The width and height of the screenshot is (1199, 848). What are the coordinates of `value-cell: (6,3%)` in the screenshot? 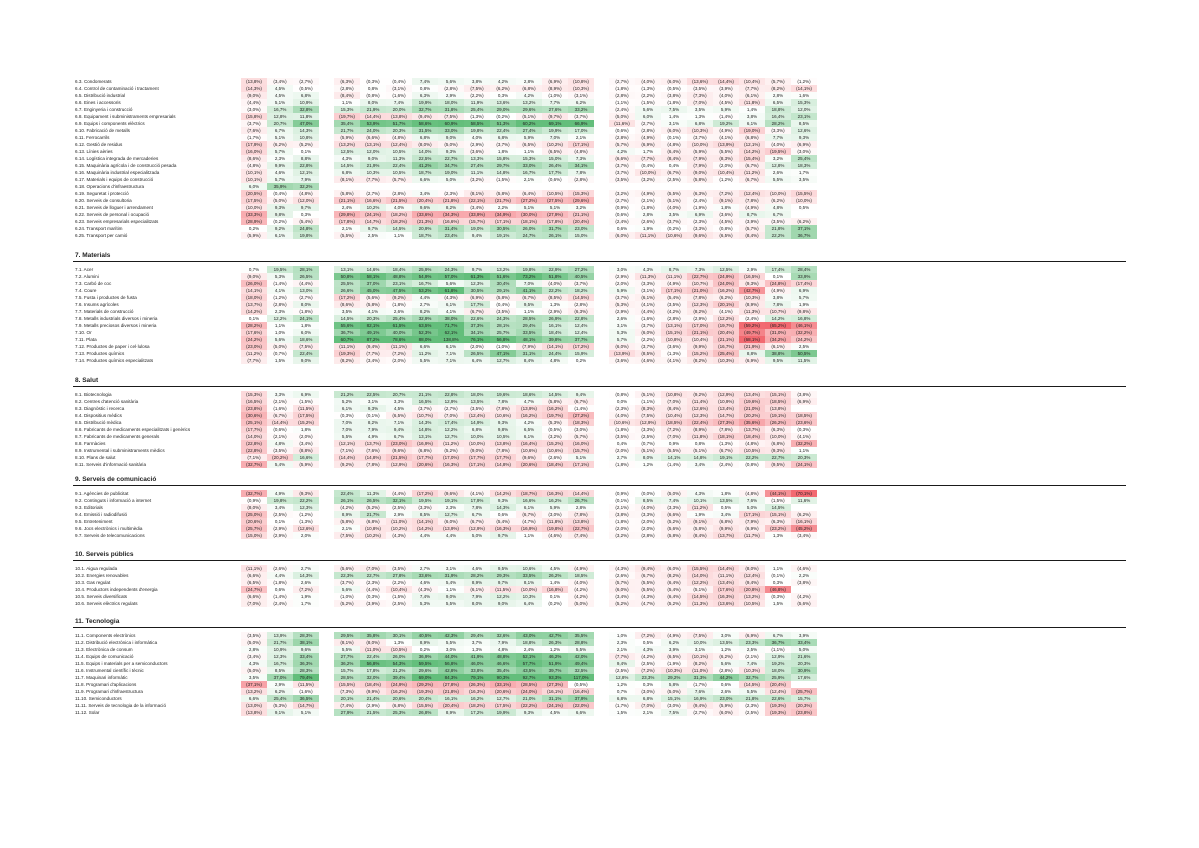 It's located at (700, 193).